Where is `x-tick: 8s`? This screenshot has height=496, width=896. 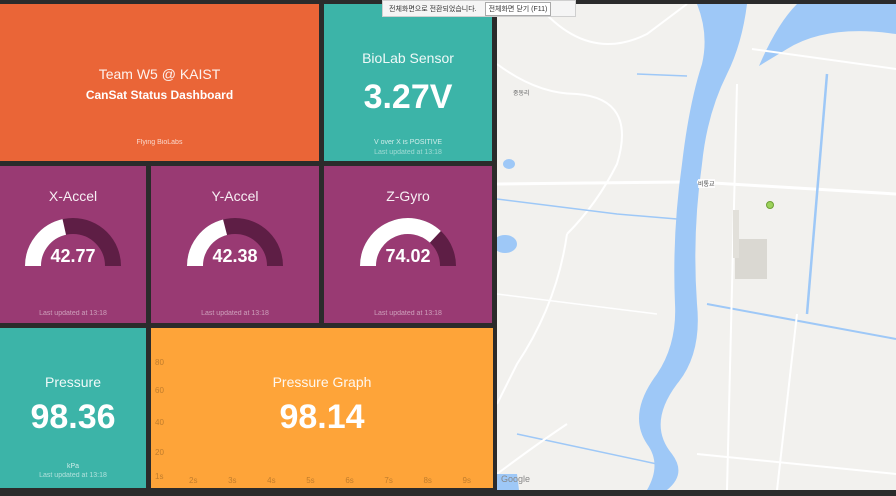 x-tick: 8s is located at coordinates (427, 480).